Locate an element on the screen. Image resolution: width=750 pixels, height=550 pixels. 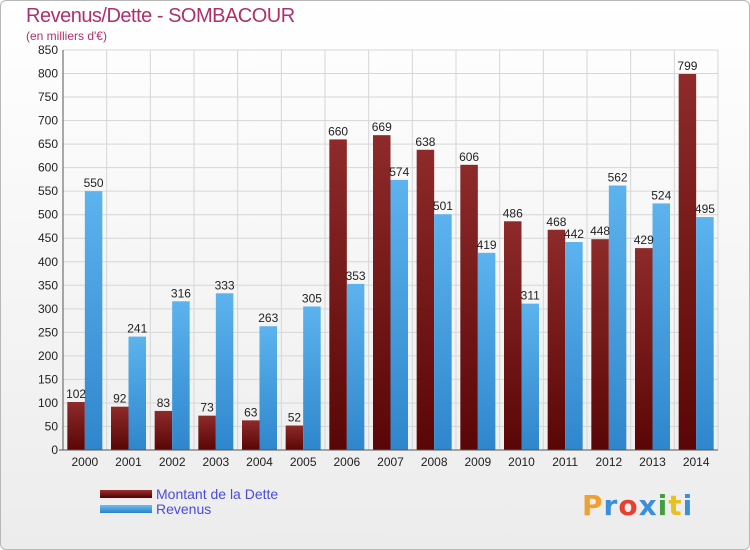
data-label: 442 is located at coordinates (574, 234).